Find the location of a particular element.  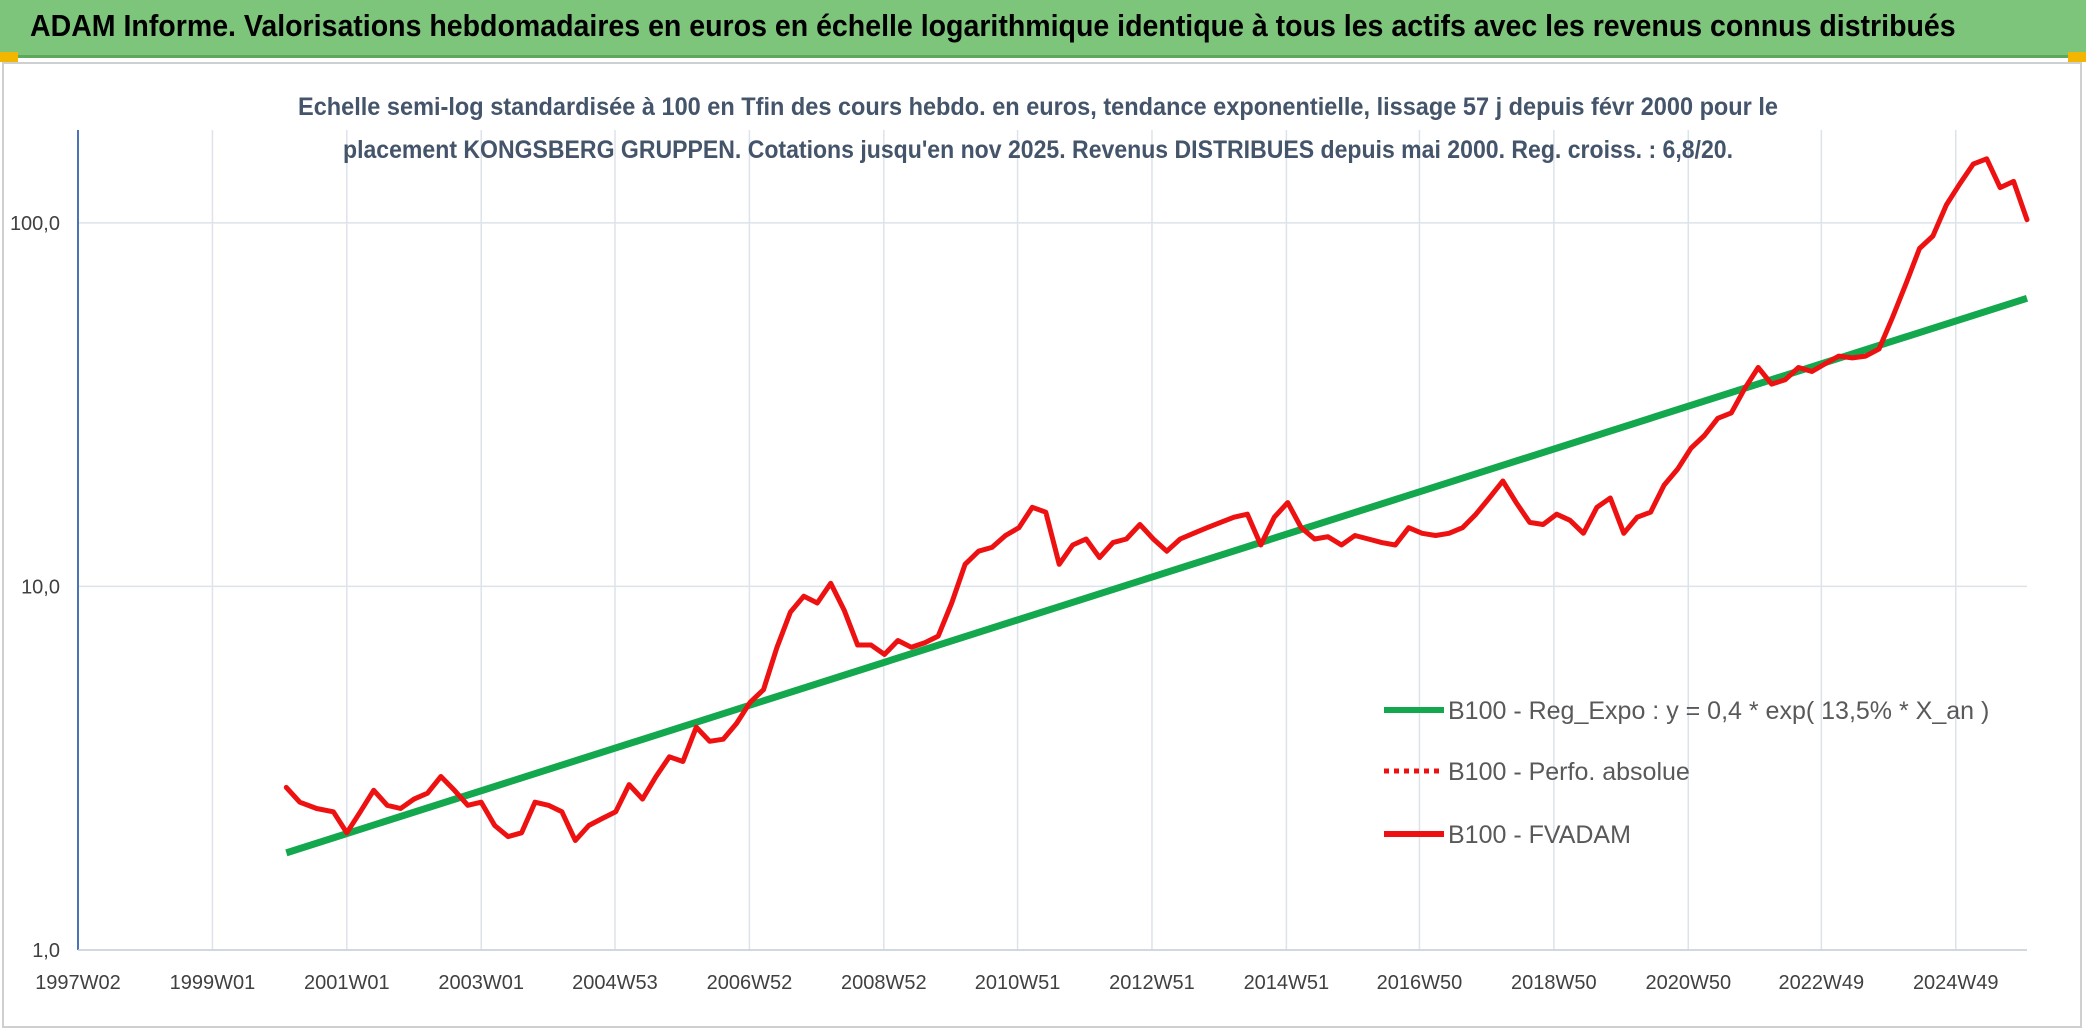

x-tick-label: 2024W49 is located at coordinates (1956, 983).